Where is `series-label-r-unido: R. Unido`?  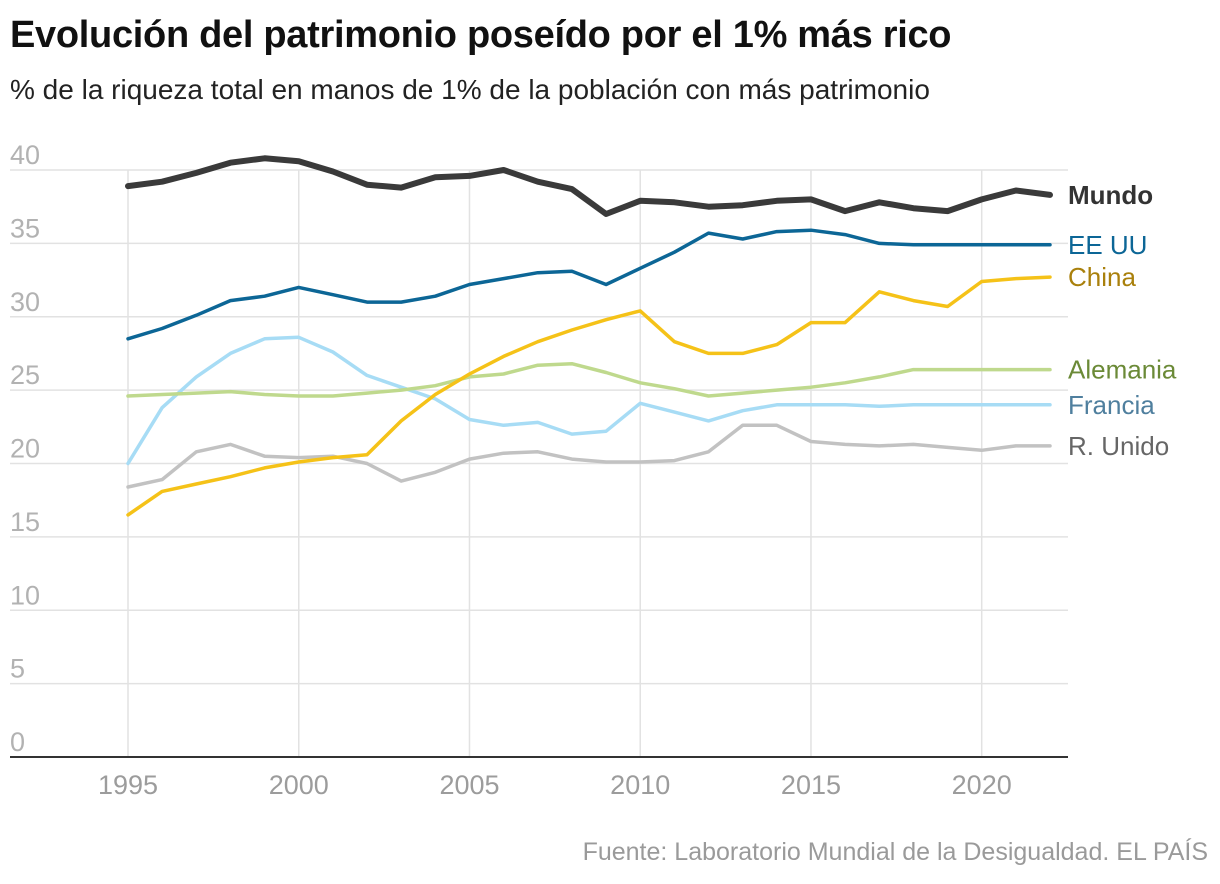
series-label-r-unido: R. Unido is located at coordinates (1118, 446).